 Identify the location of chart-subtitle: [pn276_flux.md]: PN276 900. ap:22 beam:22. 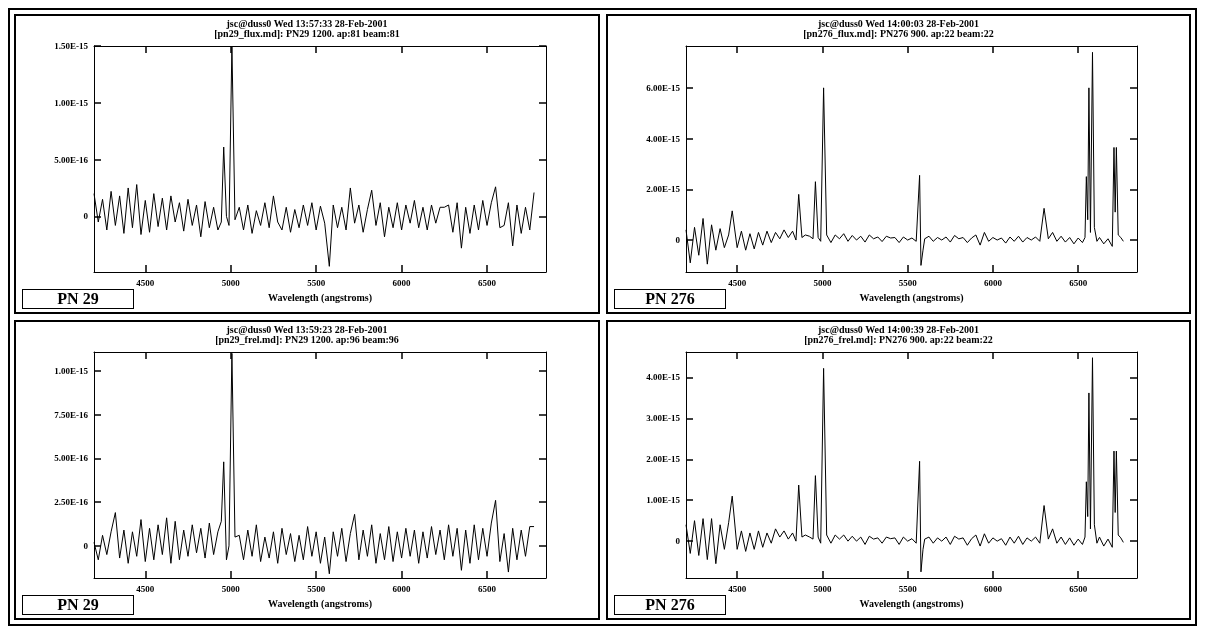
(898, 33).